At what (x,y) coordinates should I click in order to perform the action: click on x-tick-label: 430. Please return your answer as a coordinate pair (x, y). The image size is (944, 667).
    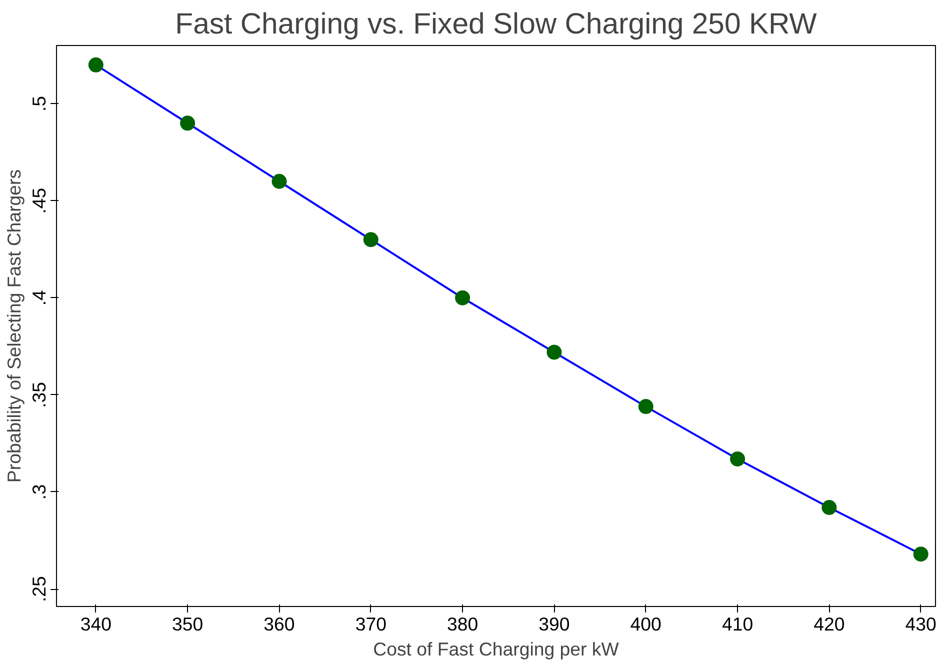
    Looking at the image, I should click on (920, 624).